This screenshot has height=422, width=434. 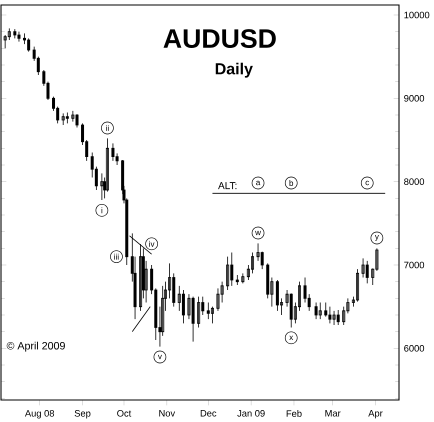 What do you see at coordinates (417, 15) in the screenshot?
I see `y-tick-label: 10000` at bounding box center [417, 15].